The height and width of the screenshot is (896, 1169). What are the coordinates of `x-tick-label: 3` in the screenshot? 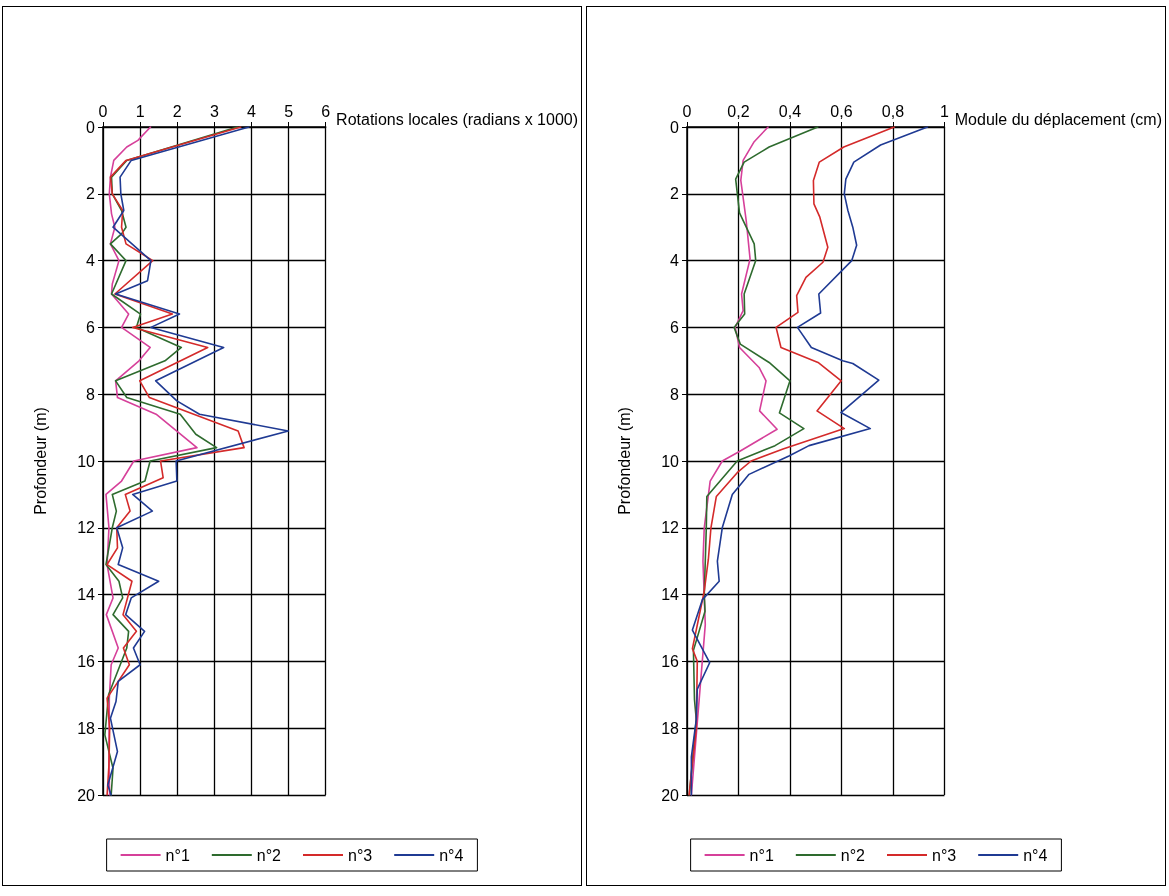 It's located at (214, 111).